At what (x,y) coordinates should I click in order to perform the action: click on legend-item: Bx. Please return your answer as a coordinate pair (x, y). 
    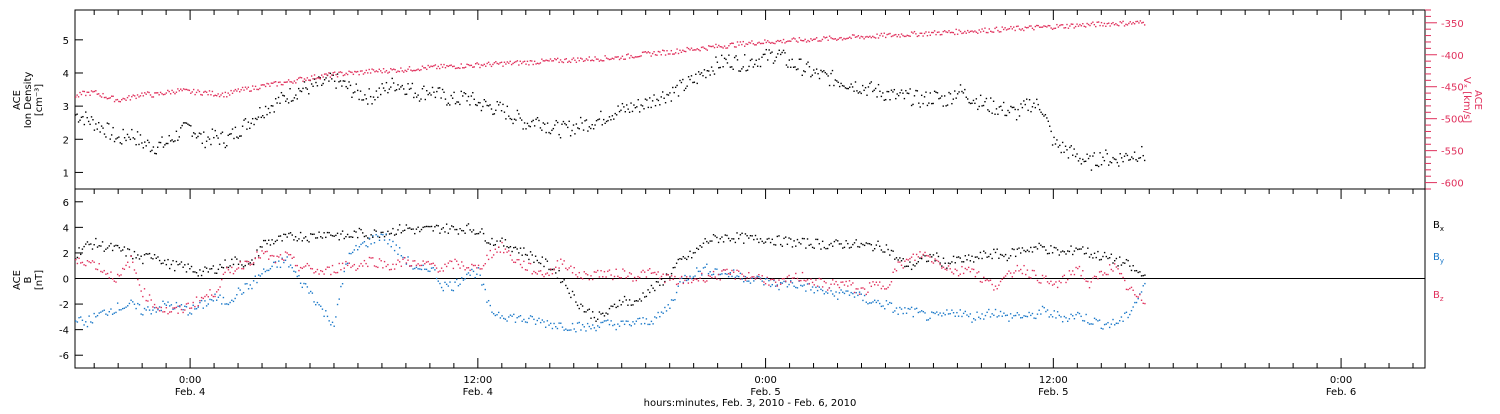
    Looking at the image, I should click on (1438, 226).